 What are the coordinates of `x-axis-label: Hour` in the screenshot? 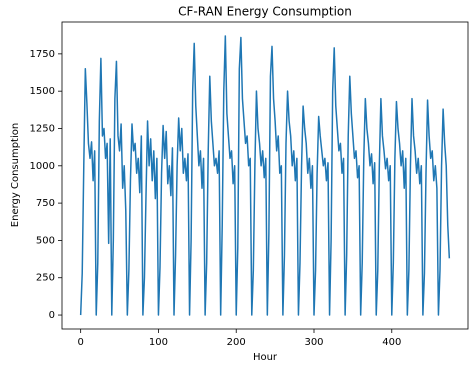 It's located at (265, 357).